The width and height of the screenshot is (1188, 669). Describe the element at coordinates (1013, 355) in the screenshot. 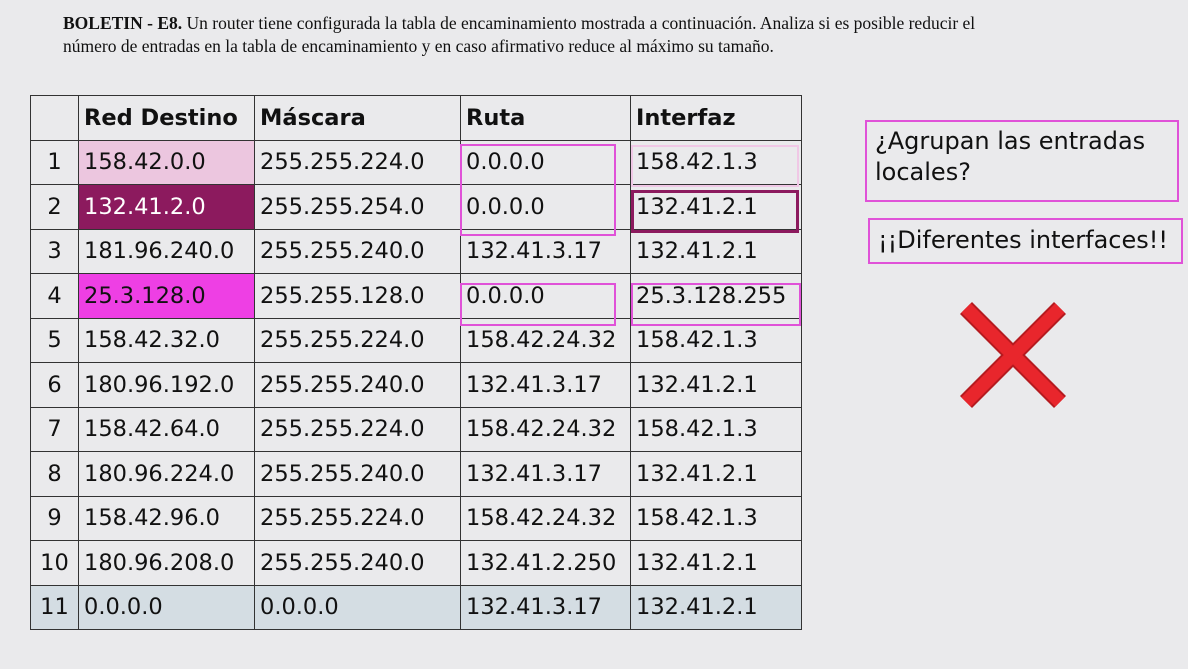

I see `red-x-icon` at that location.